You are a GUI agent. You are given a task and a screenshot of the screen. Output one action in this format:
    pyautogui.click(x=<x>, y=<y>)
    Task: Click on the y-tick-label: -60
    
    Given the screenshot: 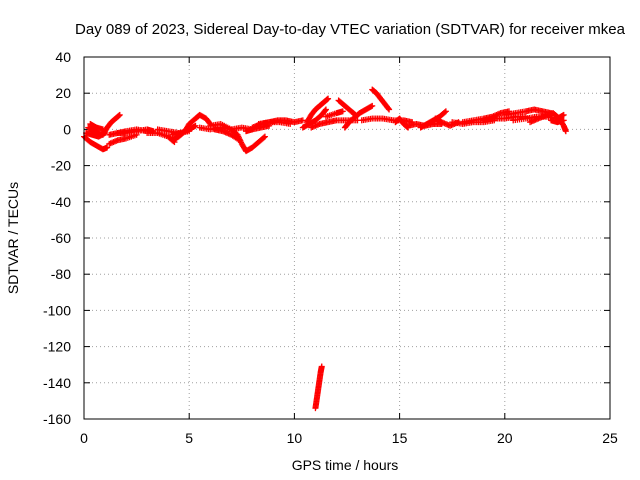 What is the action you would take?
    pyautogui.click(x=61, y=238)
    